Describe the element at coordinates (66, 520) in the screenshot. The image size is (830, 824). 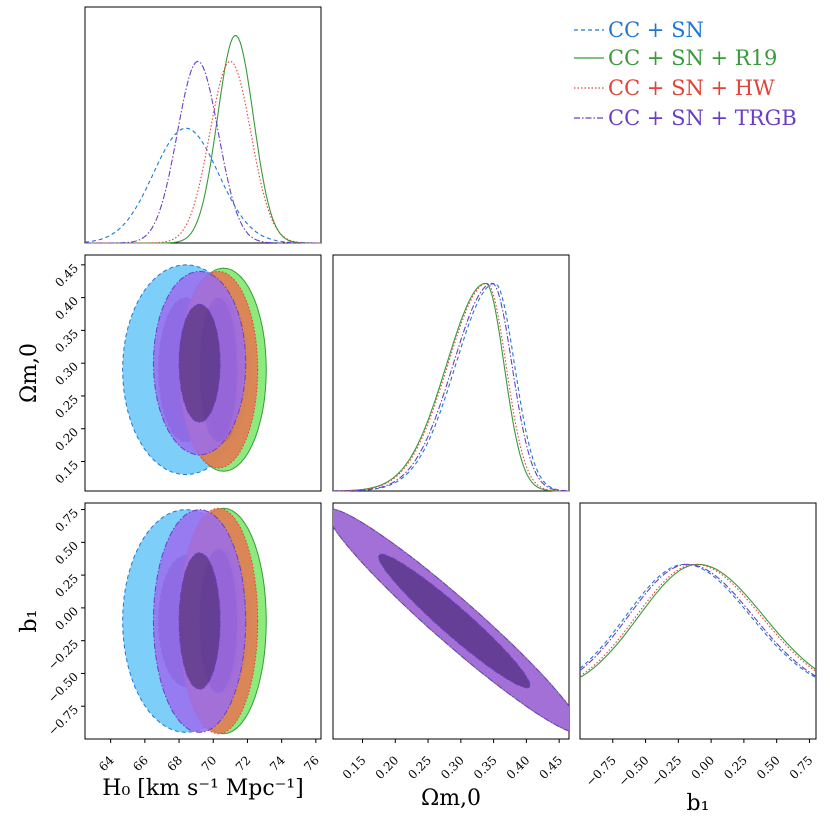
I see `ytick-label-b1-6: 0.75` at that location.